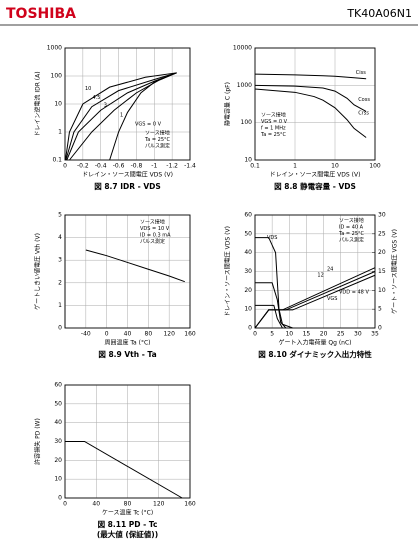 The width and height of the screenshot is (418, 550). What do you see at coordinates (86, 334) in the screenshot?
I see `x-tick-label: -40` at bounding box center [86, 334].